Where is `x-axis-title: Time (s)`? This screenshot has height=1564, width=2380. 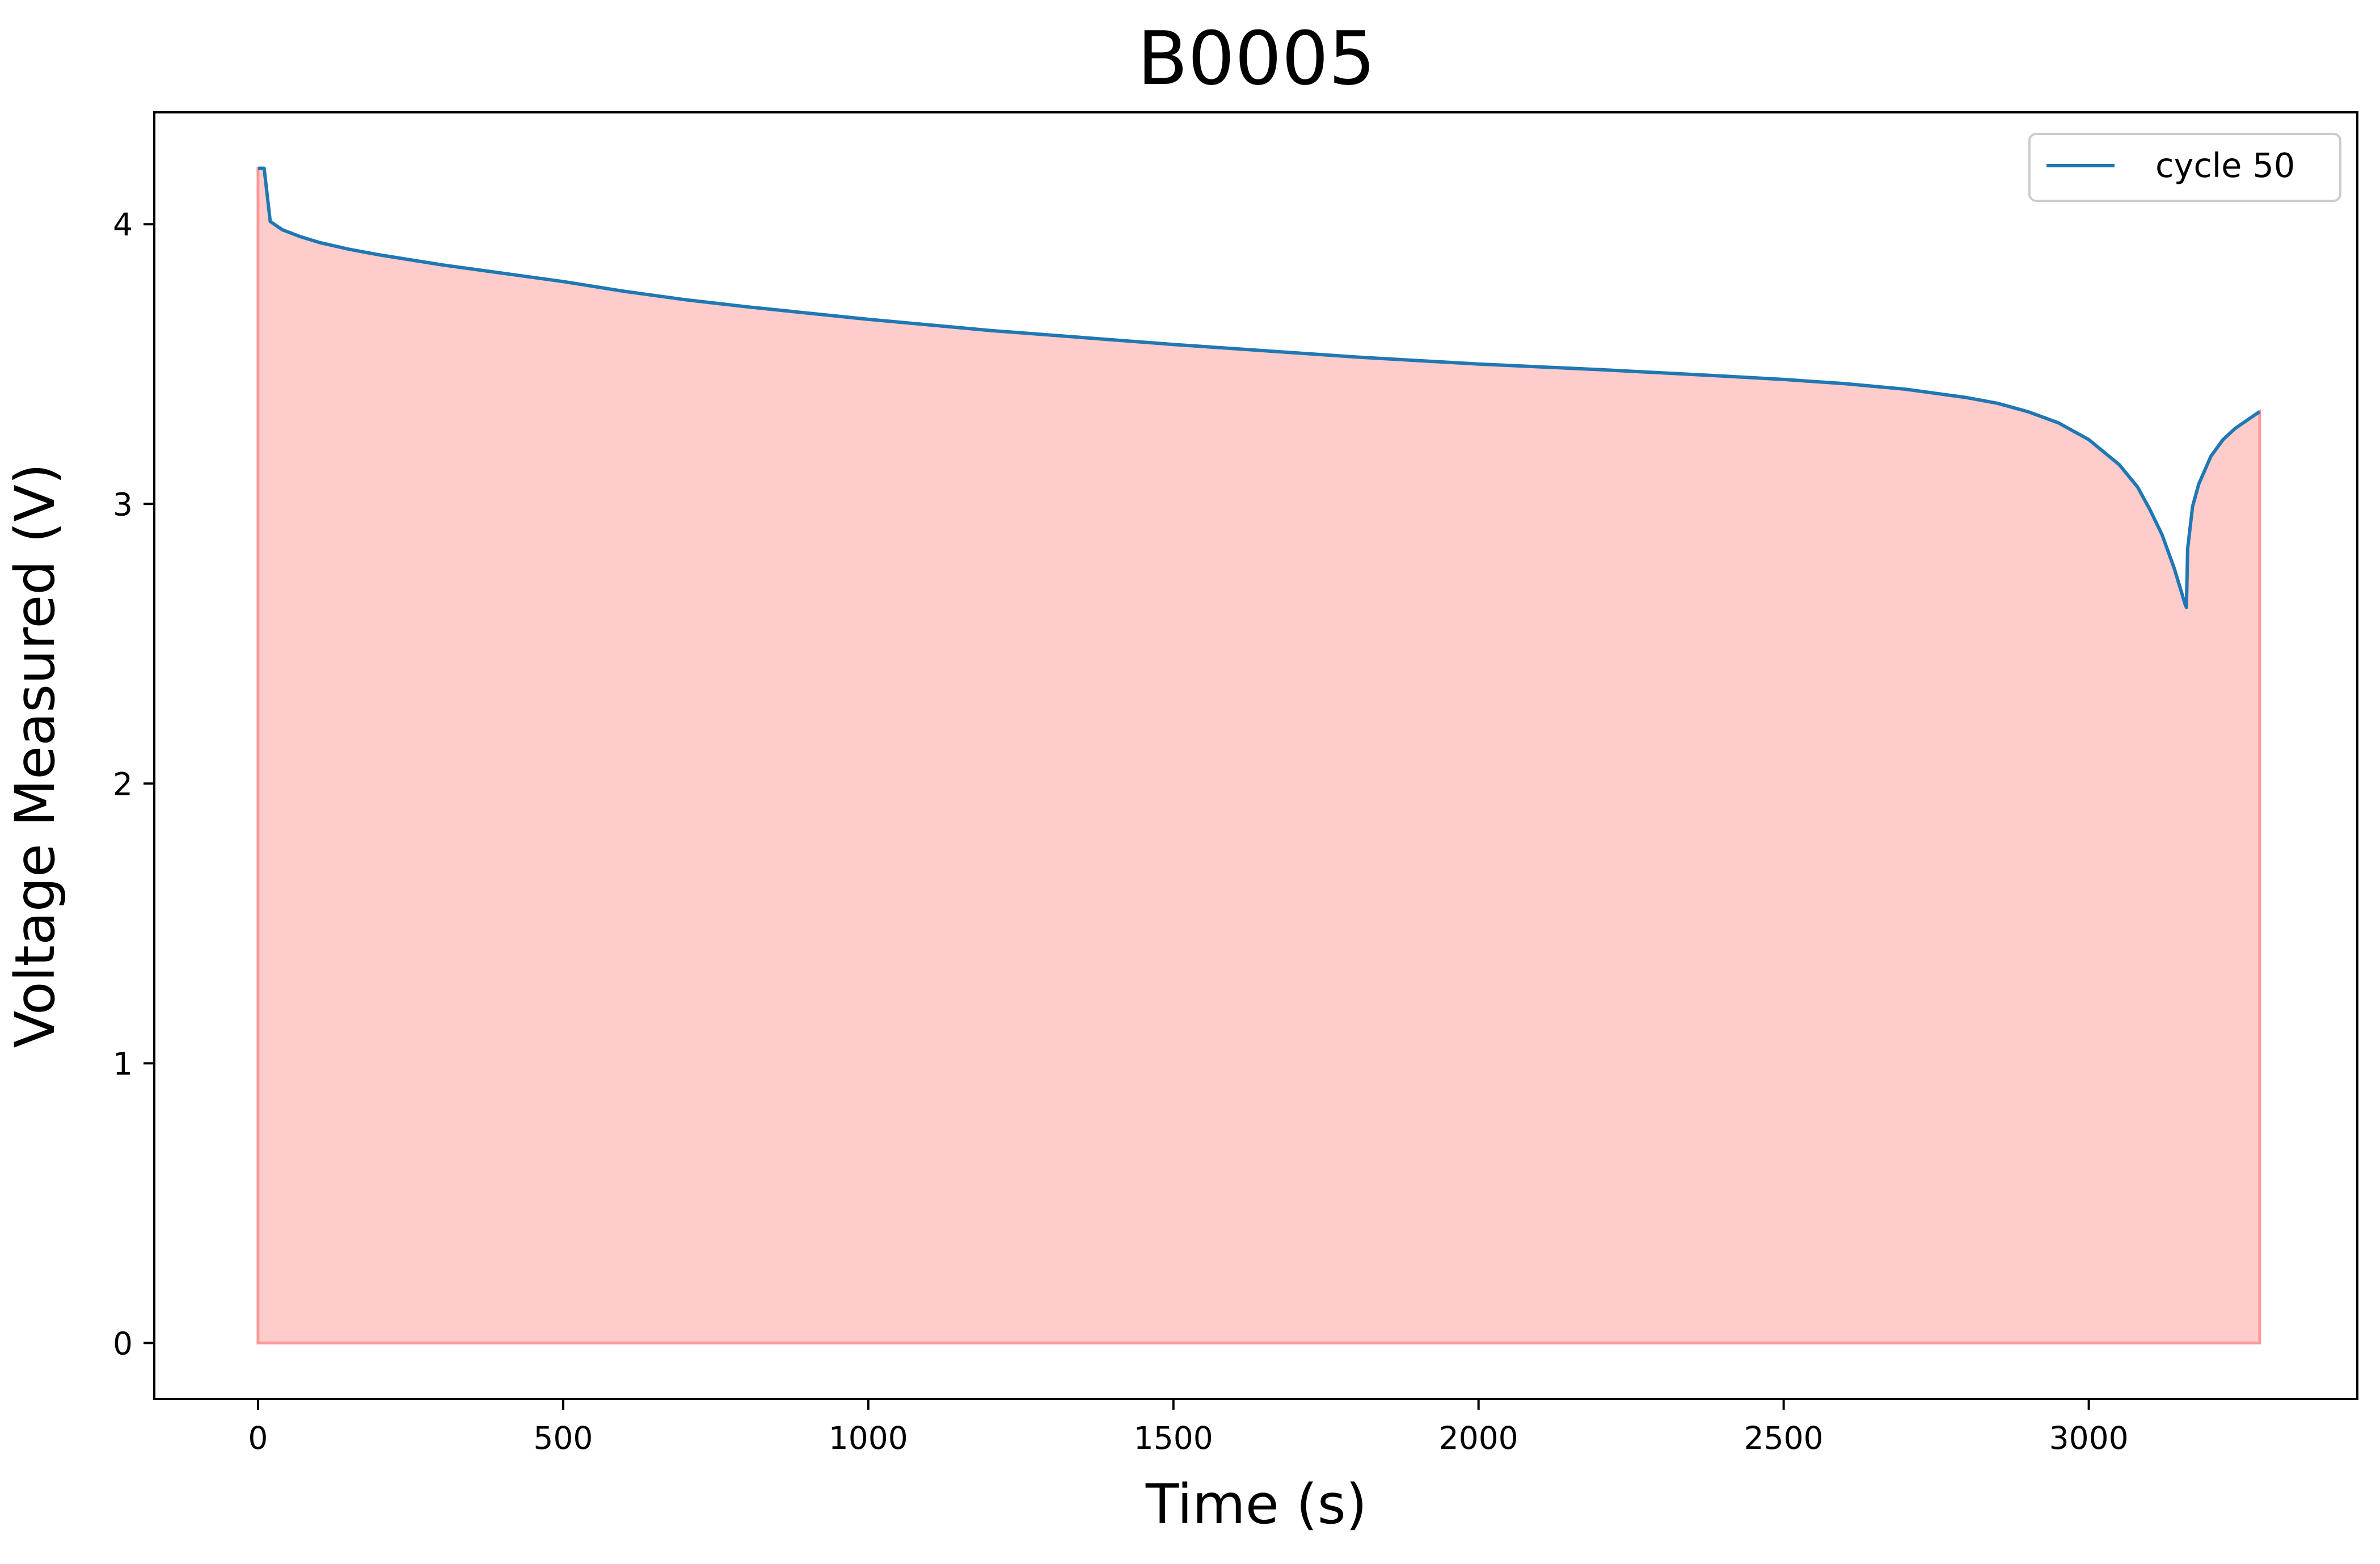 x-axis-title: Time (s) is located at coordinates (1256, 1504).